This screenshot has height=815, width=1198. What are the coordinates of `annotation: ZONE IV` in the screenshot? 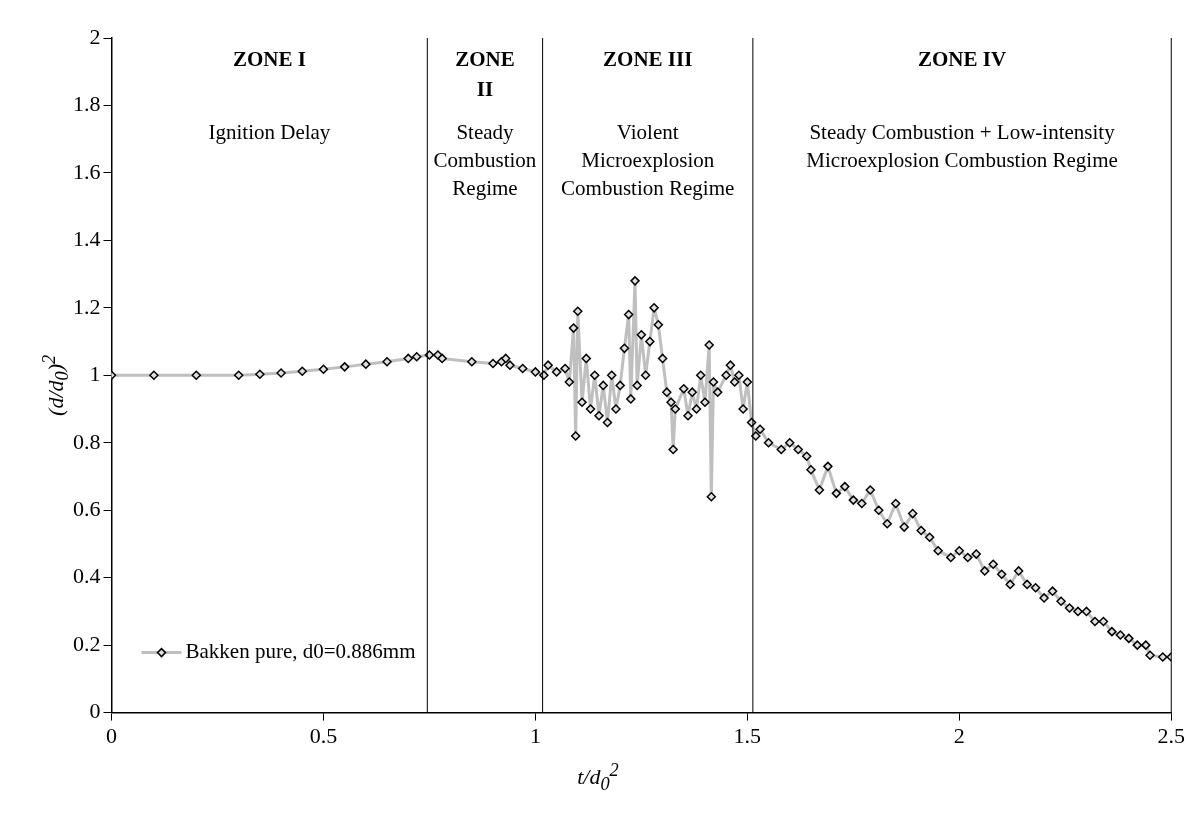 It's located at (962, 58).